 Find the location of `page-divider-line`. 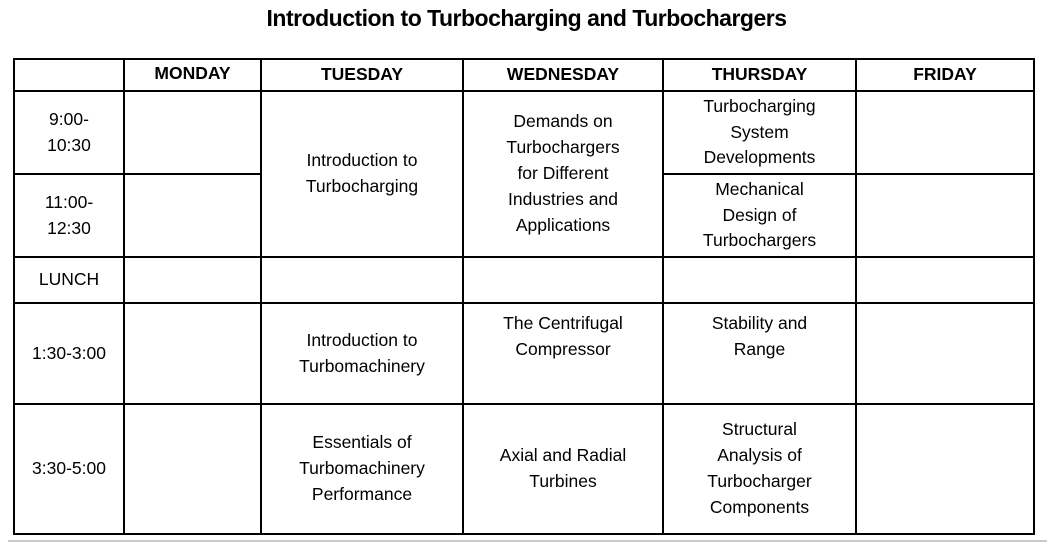

page-divider-line is located at coordinates (527, 541).